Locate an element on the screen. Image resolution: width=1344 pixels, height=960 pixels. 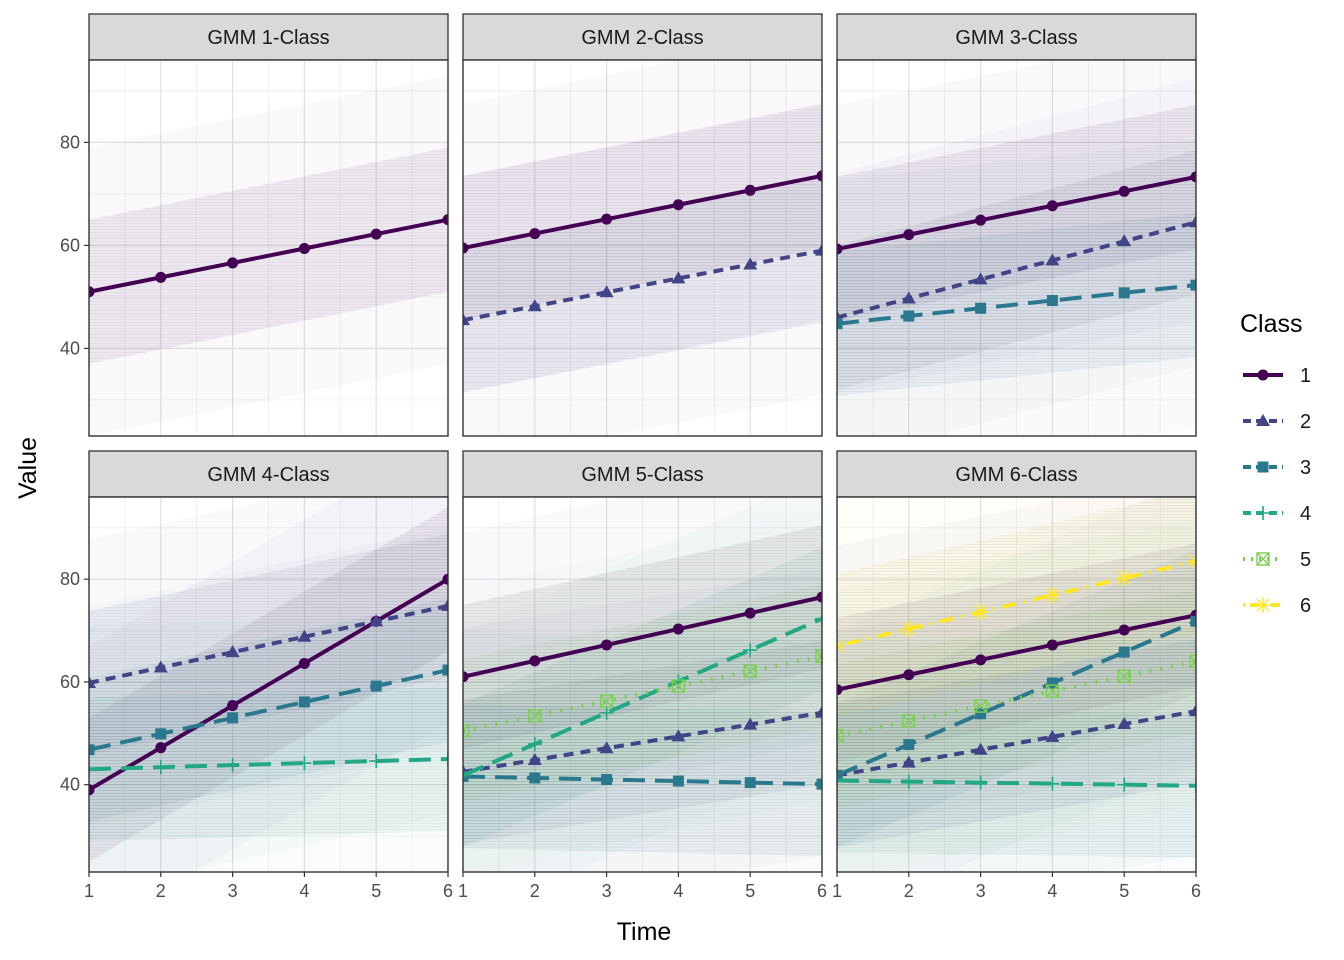
legend-entry-1: 1 is located at coordinates (1277, 376).